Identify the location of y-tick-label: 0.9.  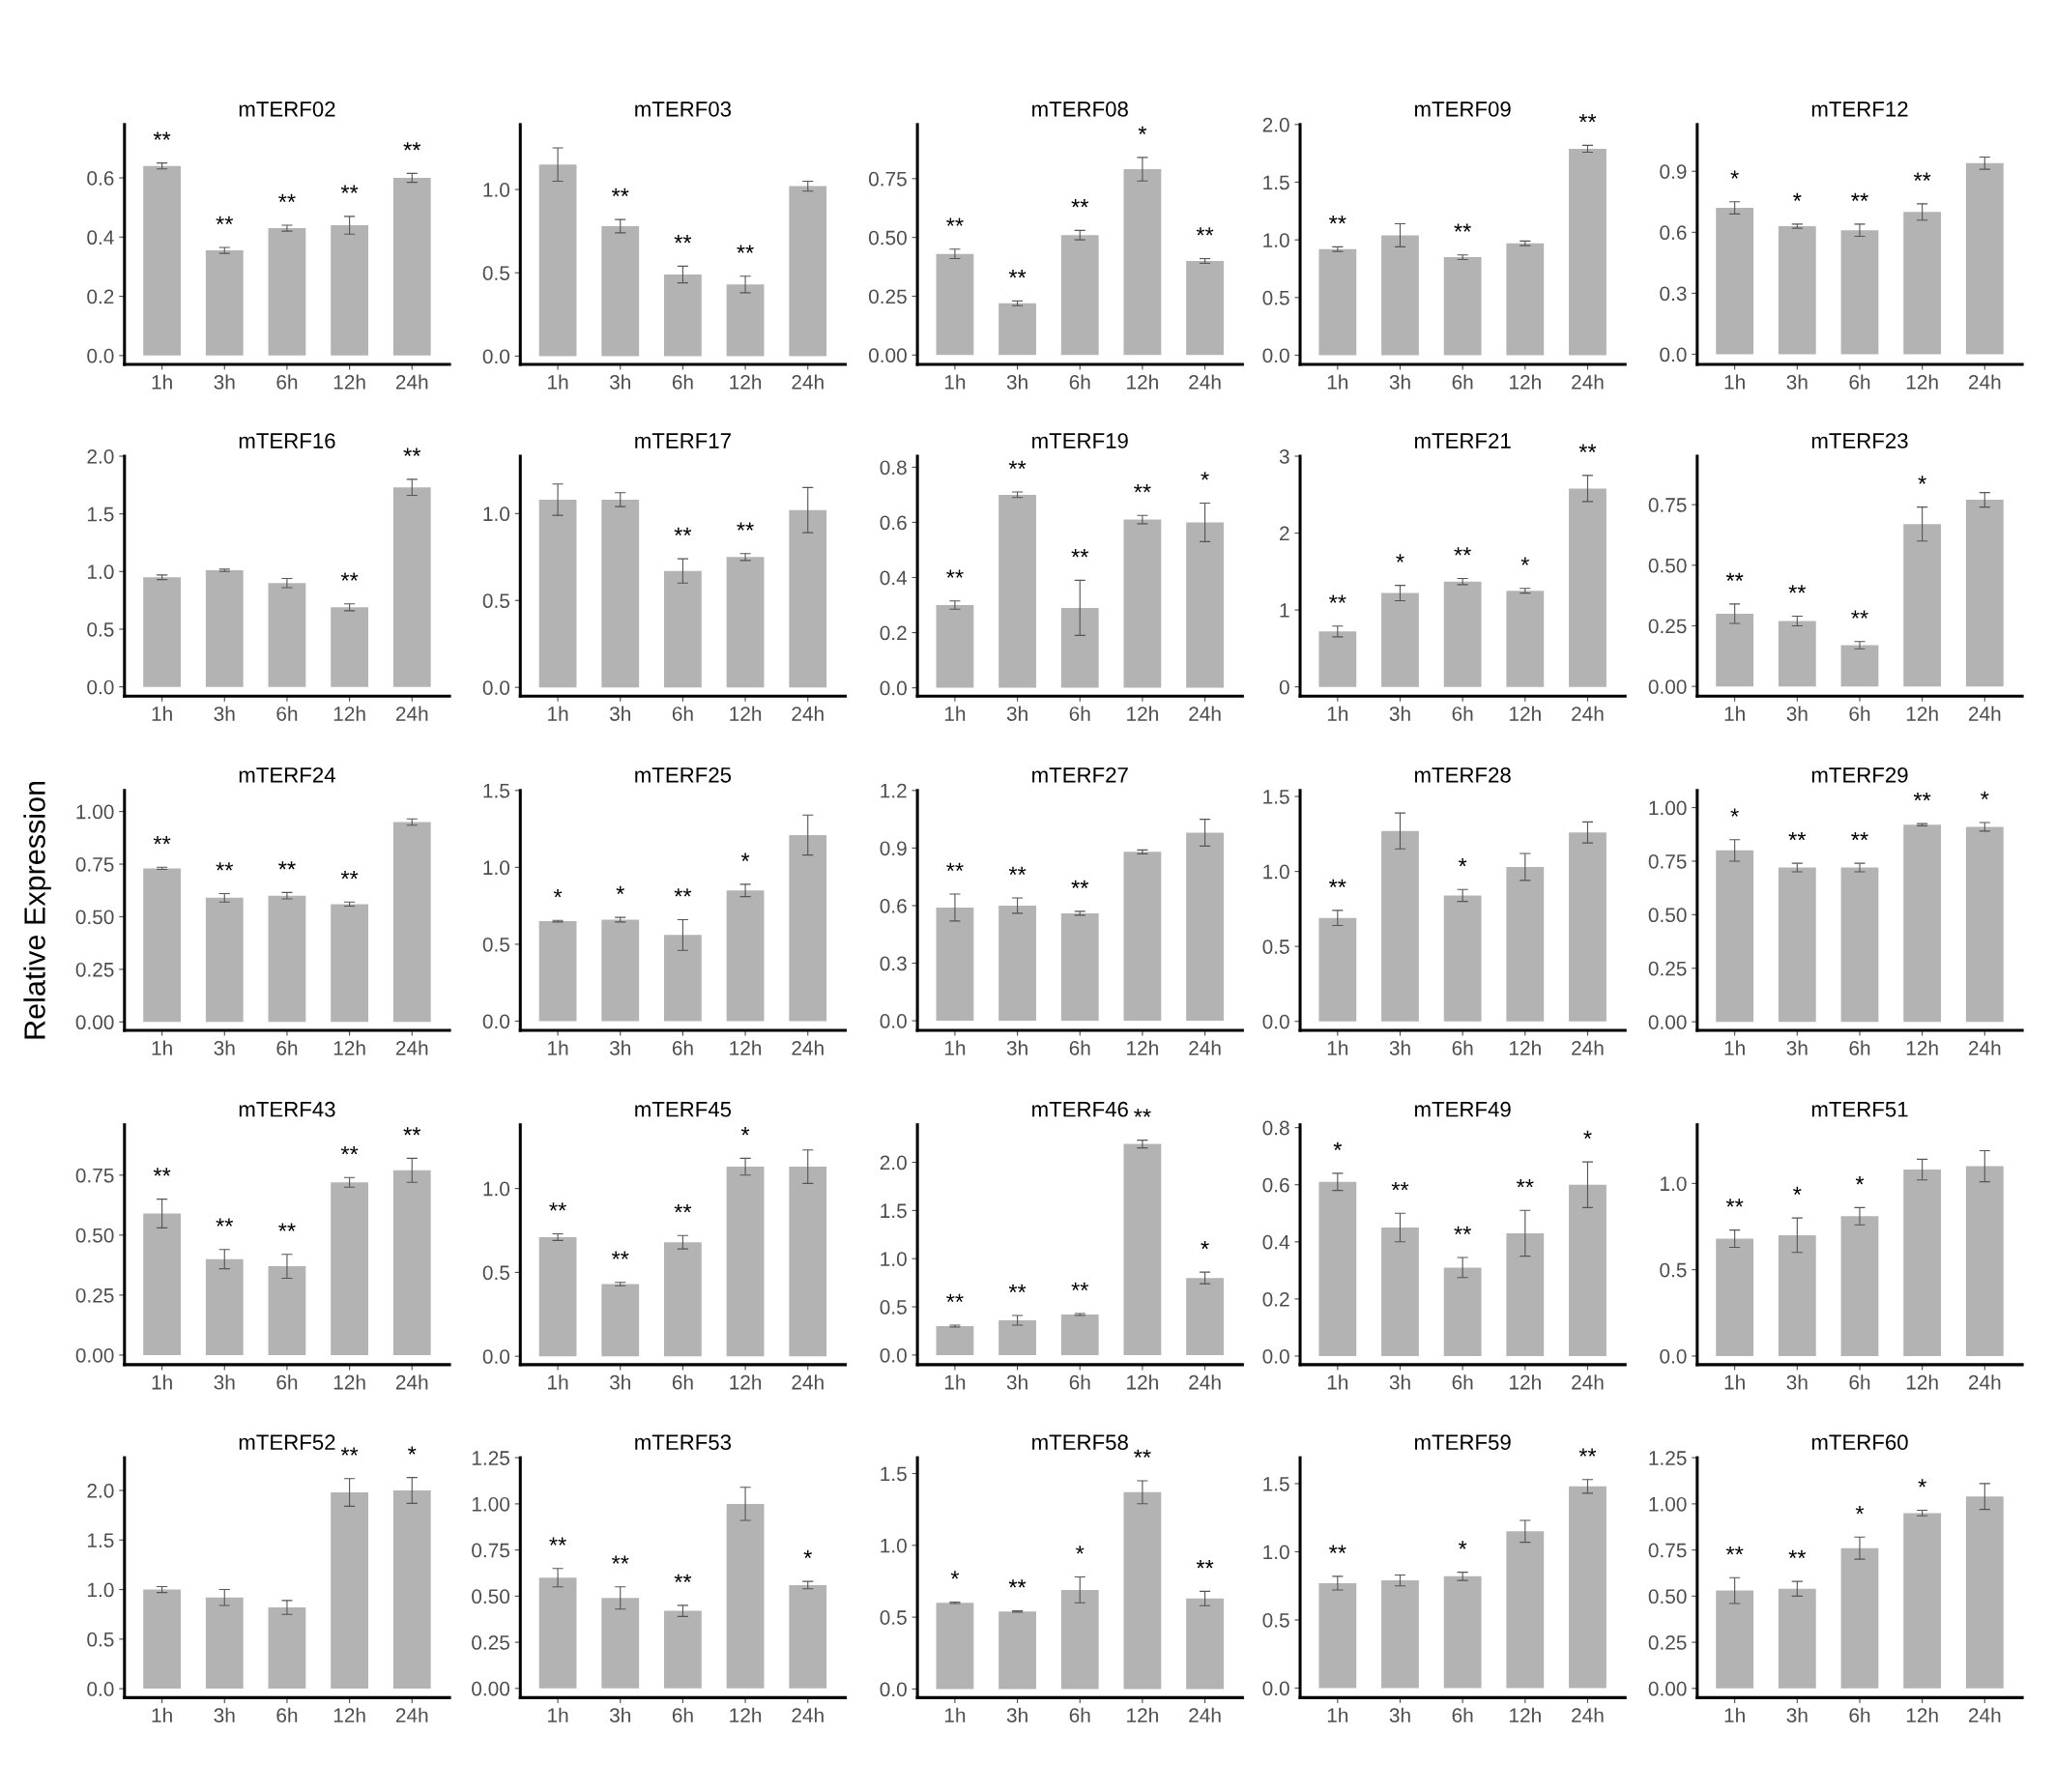
(1673, 171).